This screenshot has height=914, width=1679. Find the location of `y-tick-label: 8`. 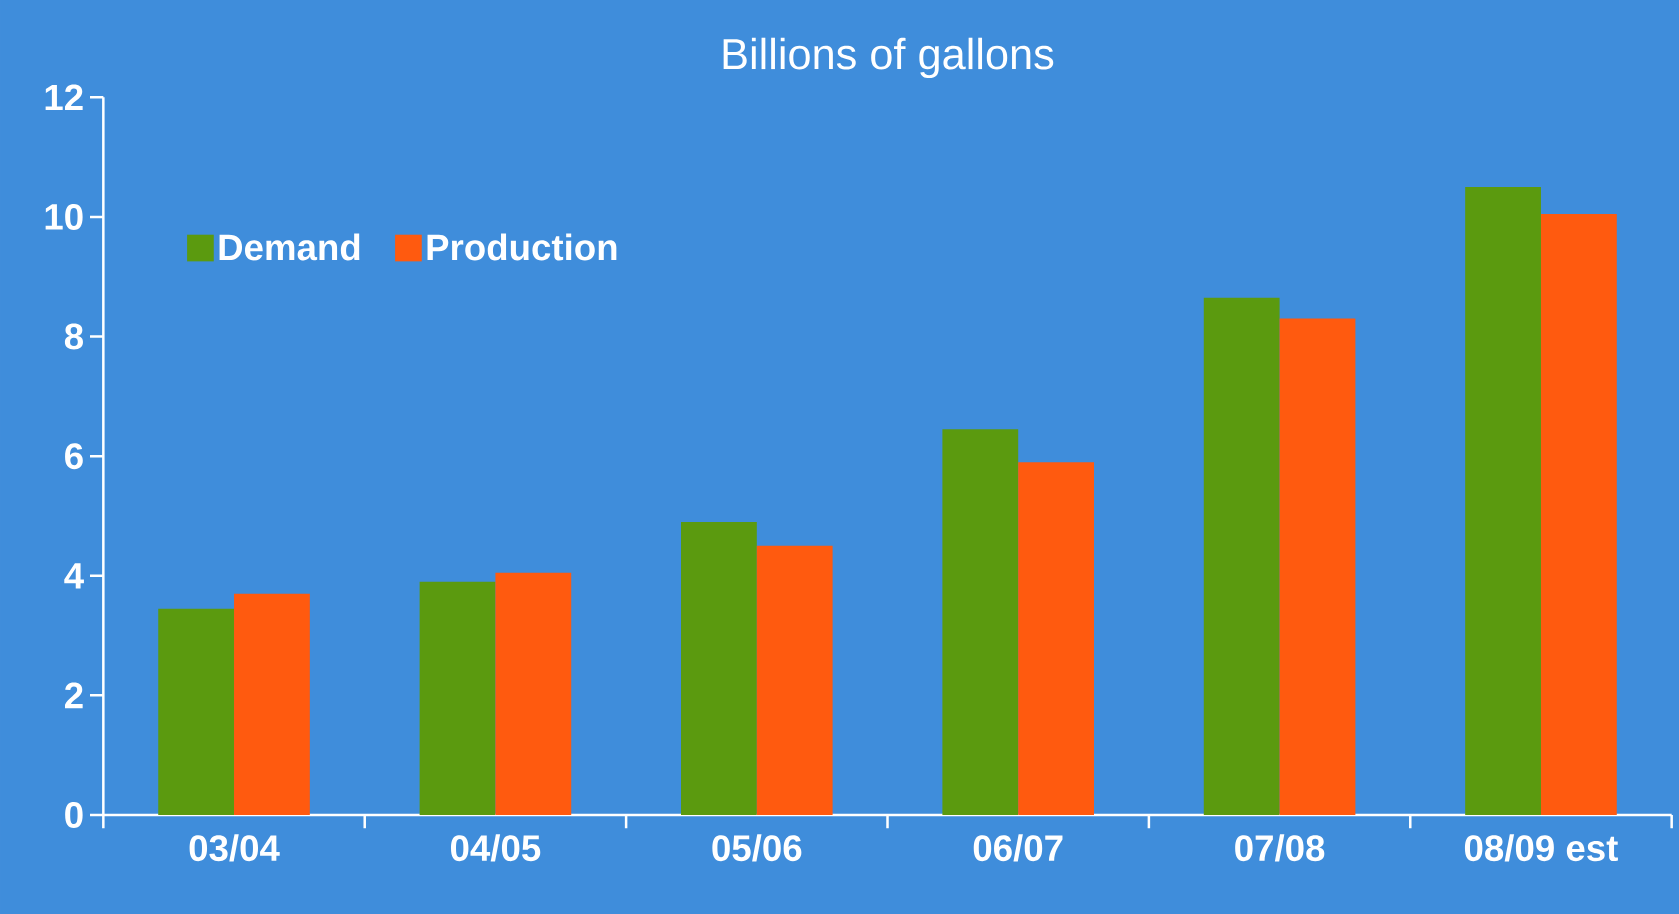

y-tick-label: 8 is located at coordinates (73, 336).